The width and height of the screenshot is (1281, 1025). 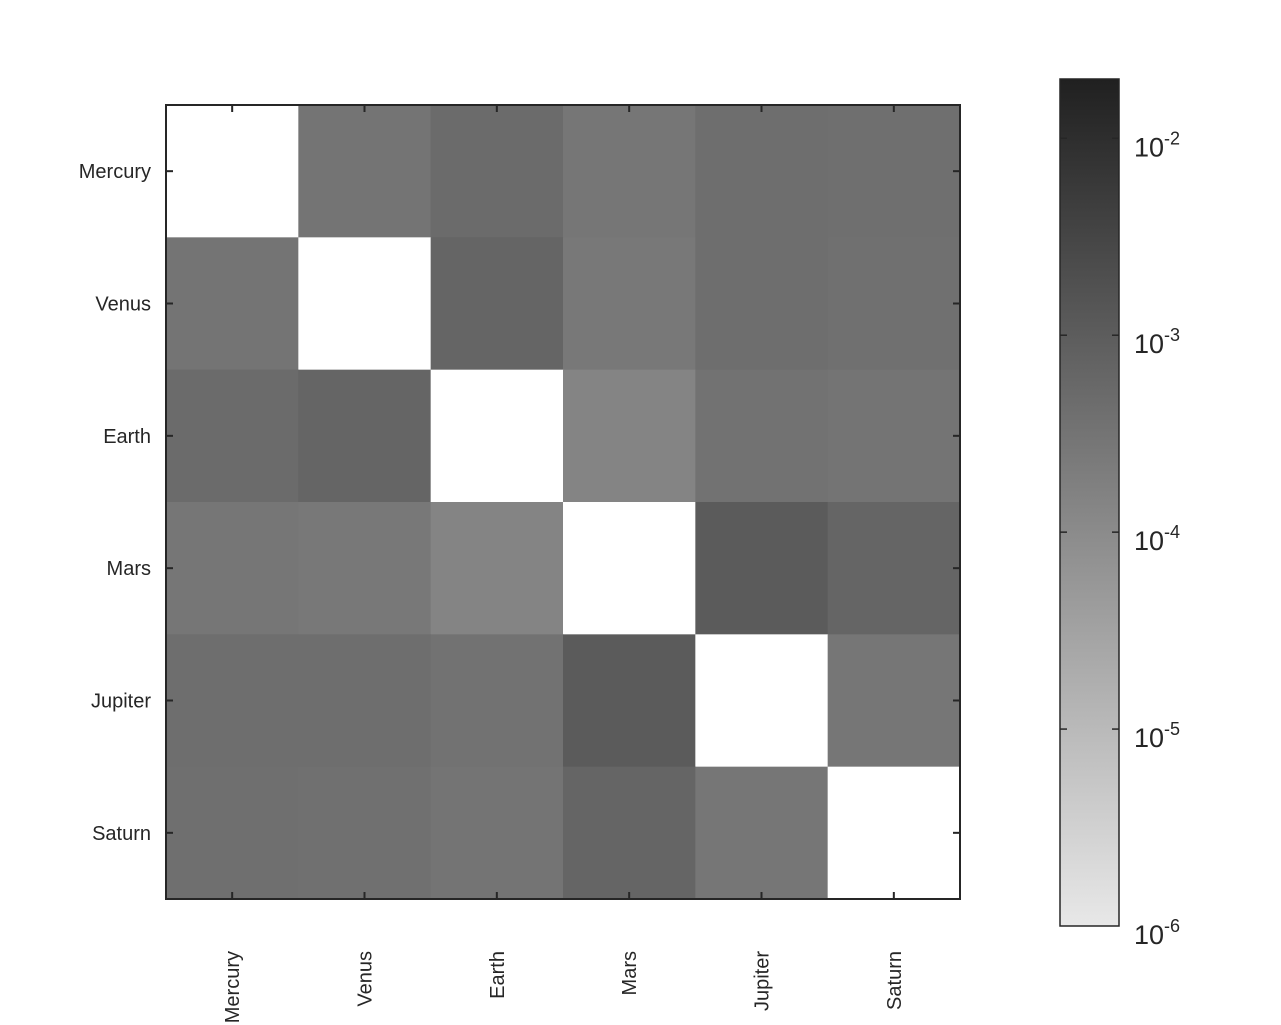 I want to click on colorbar-tick-label: 10⁻³, so click(x=1157, y=342).